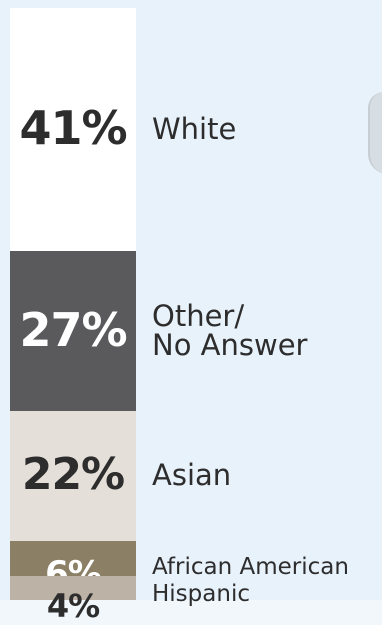  I want to click on bottom-band, so click(191, 612).